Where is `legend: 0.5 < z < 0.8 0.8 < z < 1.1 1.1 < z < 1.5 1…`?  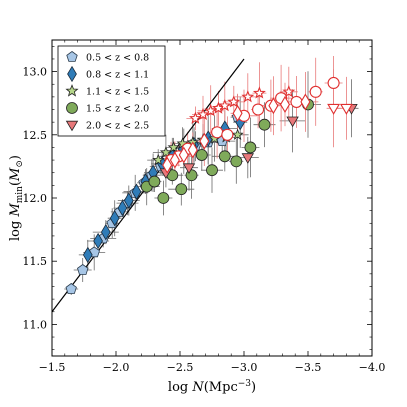 legend: 0.5 < z < 0.8 0.8 < z < 1.1 1.1 < z < 1.5 1… is located at coordinates (111, 91).